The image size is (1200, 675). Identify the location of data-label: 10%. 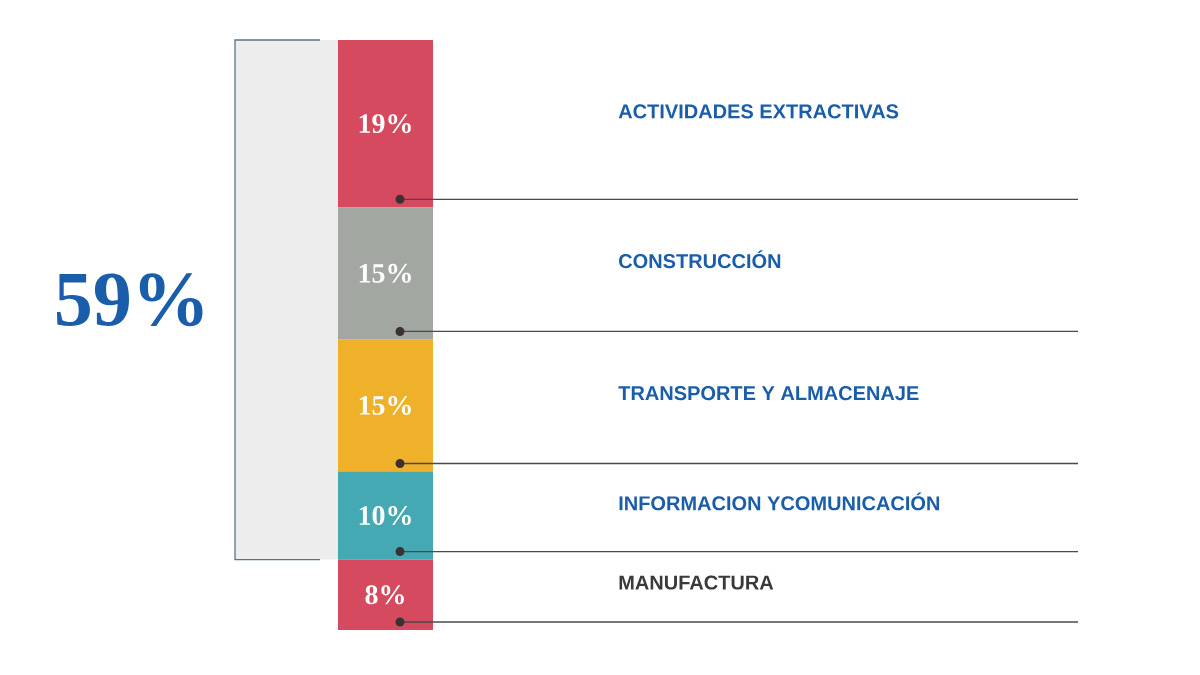
(385, 516).